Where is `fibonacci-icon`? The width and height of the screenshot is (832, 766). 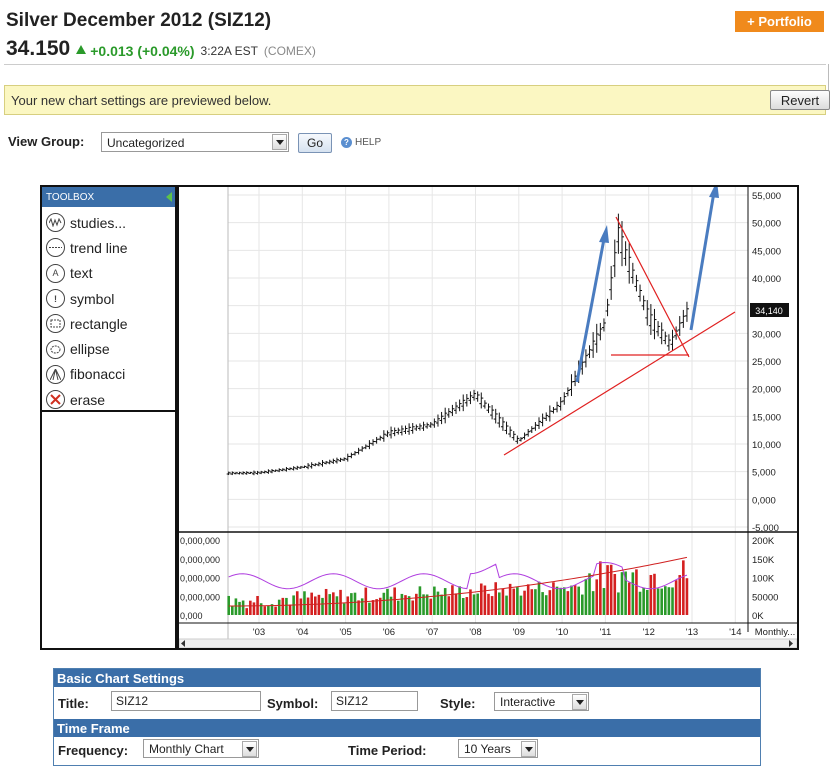
fibonacci-icon is located at coordinates (55, 374).